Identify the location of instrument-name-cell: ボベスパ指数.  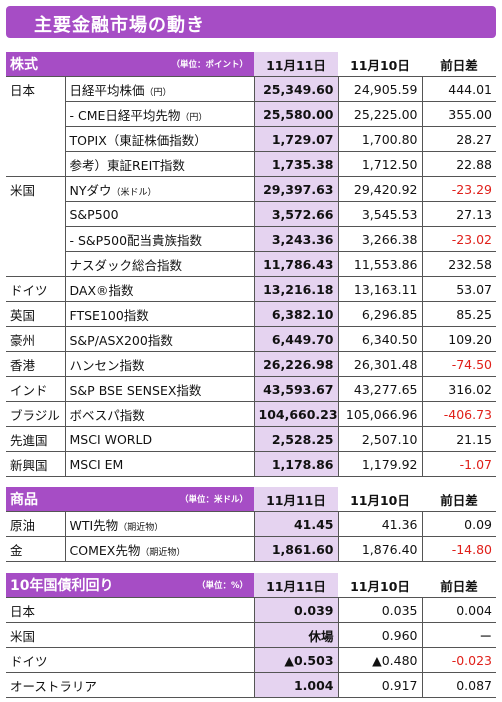
(160, 414).